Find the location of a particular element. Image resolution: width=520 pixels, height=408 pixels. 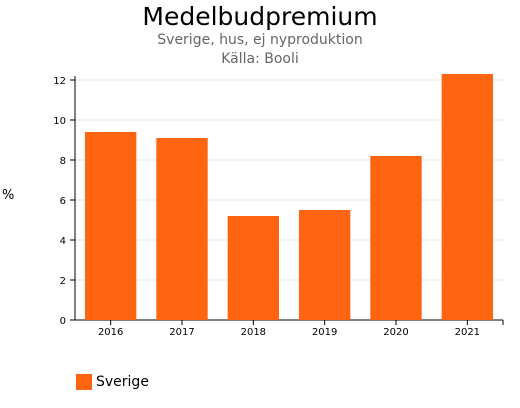

x-tick-label-2018: 2018 is located at coordinates (253, 332).